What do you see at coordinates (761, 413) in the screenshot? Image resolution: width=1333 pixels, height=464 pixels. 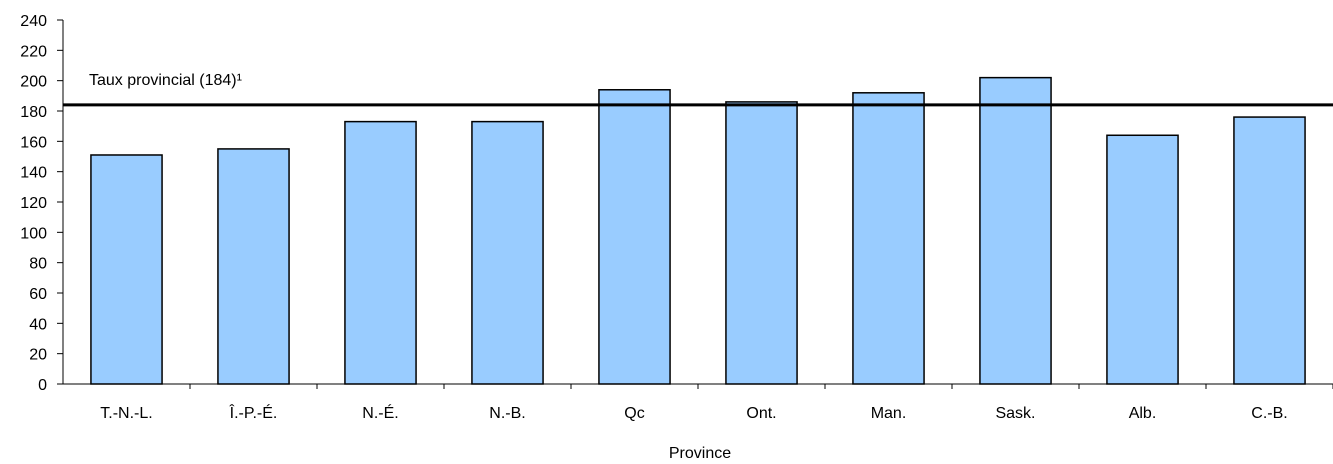 I see `x-tick-label: Ont.` at bounding box center [761, 413].